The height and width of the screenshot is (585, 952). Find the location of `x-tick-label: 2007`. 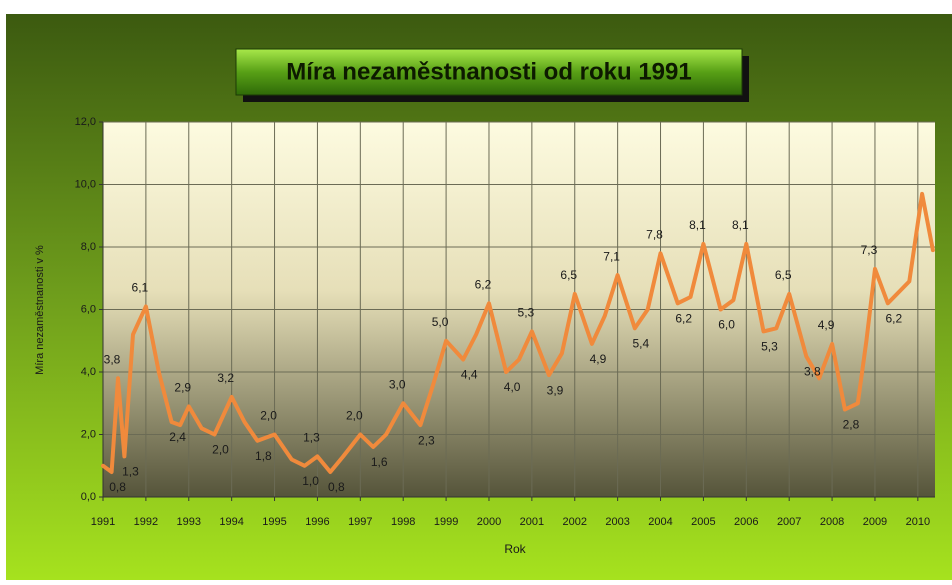

x-tick-label: 2007 is located at coordinates (789, 522).